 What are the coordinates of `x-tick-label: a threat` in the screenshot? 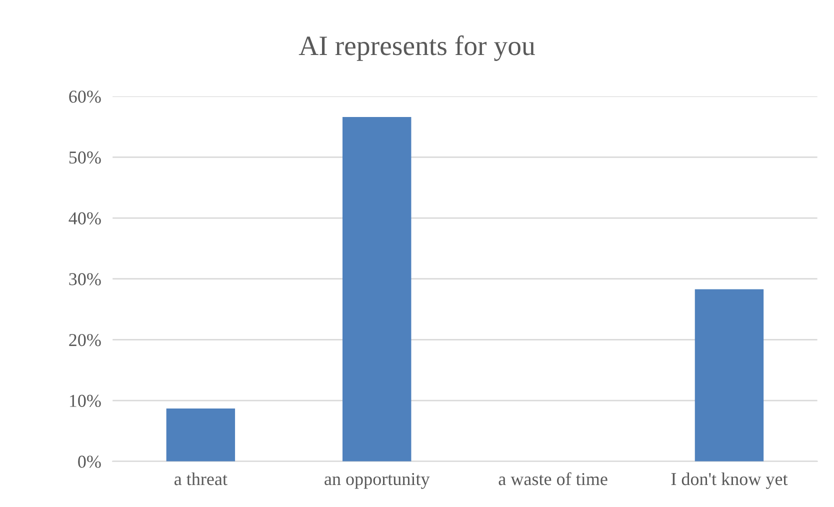 It's located at (201, 479).